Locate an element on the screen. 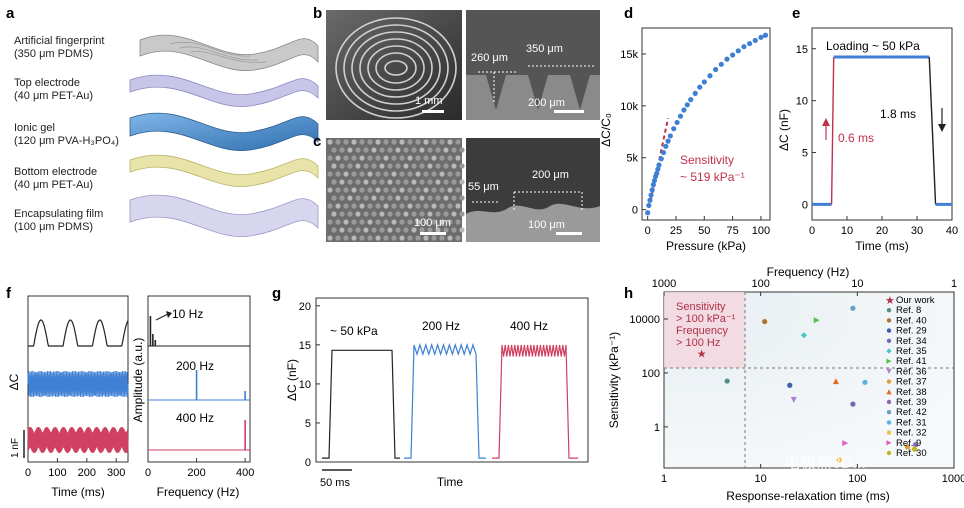 This screenshot has width=964, height=508. axis-ticks: 0 10 20 30 40 0 5 10 15 is located at coordinates (877, 140).